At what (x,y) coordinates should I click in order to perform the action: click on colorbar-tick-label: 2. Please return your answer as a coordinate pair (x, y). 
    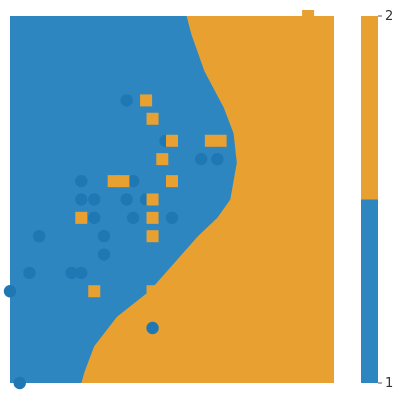
    Looking at the image, I should click on (389, 16).